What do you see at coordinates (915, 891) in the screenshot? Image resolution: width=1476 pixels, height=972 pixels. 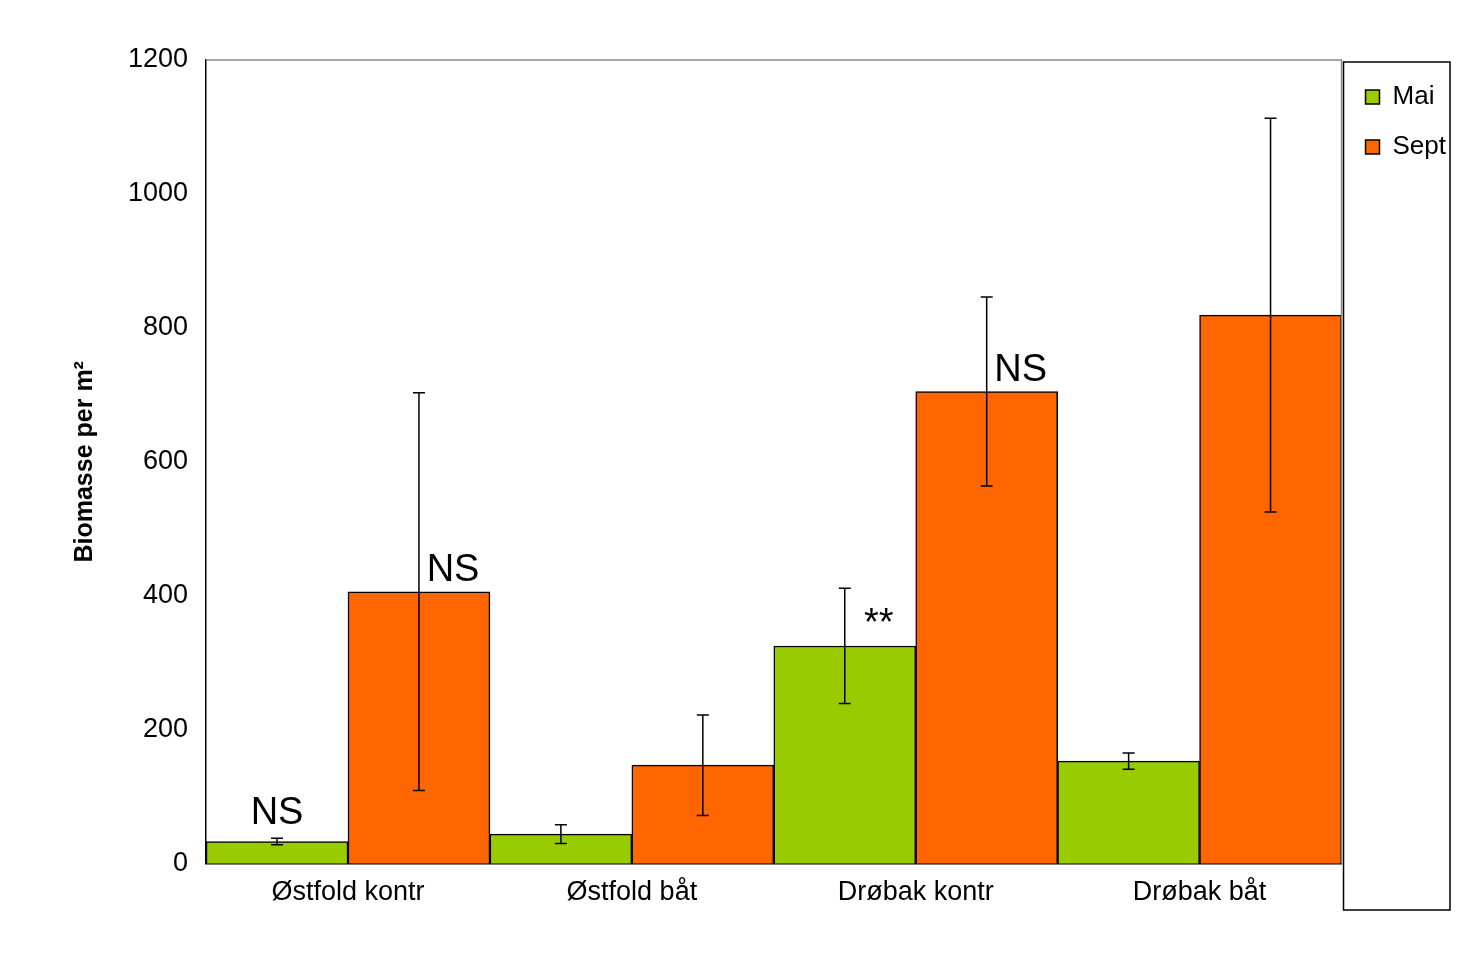 I see `x-tick-label: Drøbak kontr` at bounding box center [915, 891].